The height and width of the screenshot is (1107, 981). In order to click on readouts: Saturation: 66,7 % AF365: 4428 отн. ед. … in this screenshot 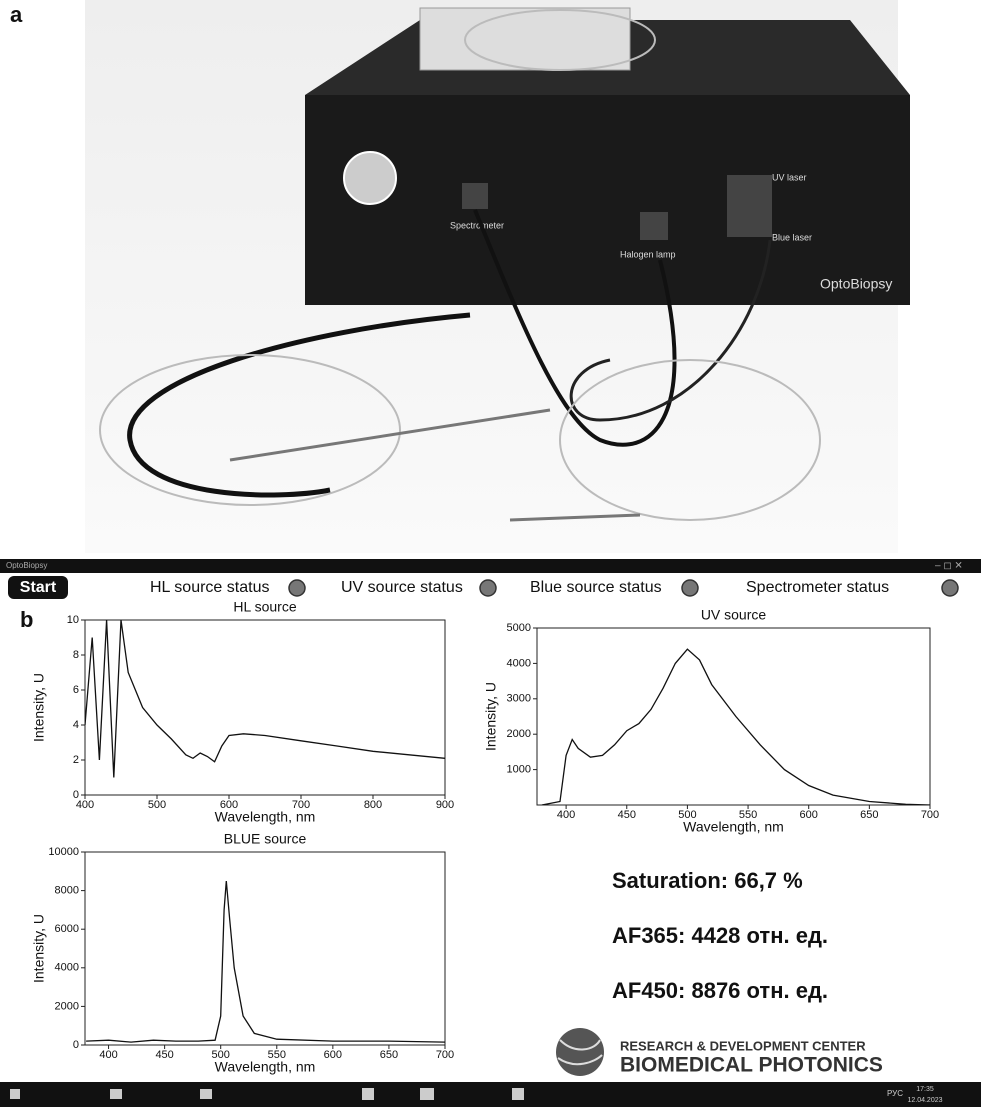, I will do `click(720, 935)`.